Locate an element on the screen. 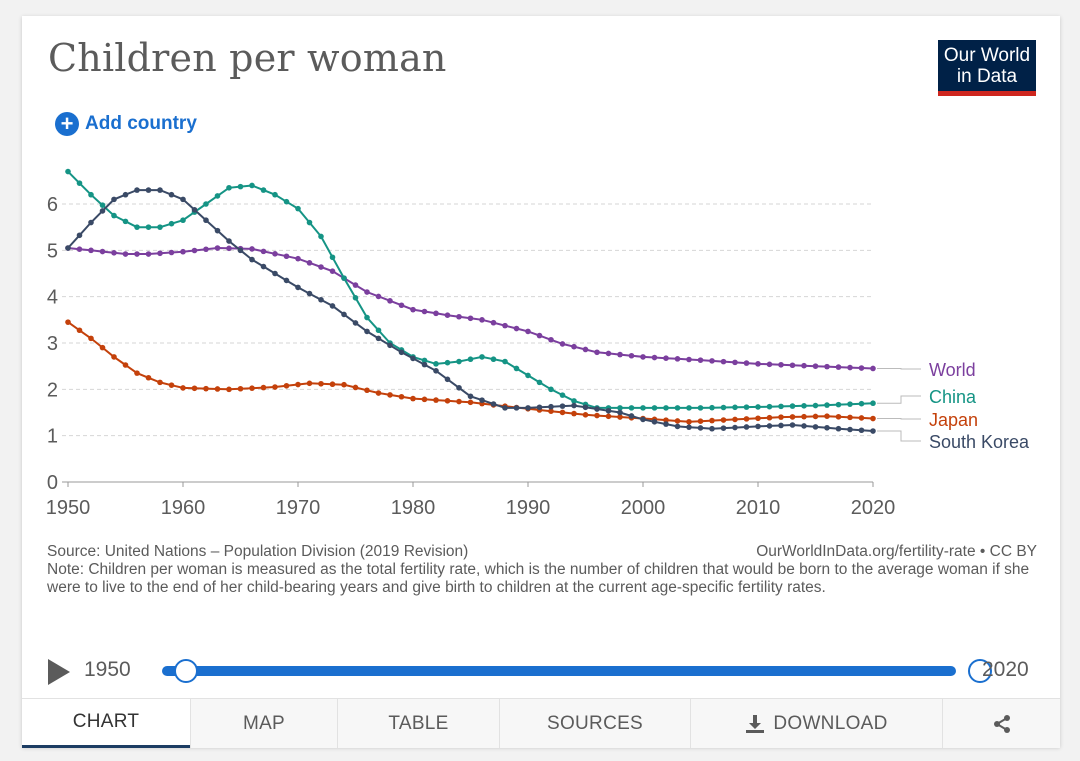 The height and width of the screenshot is (761, 1080). logo-line-1: Our World is located at coordinates (987, 55).